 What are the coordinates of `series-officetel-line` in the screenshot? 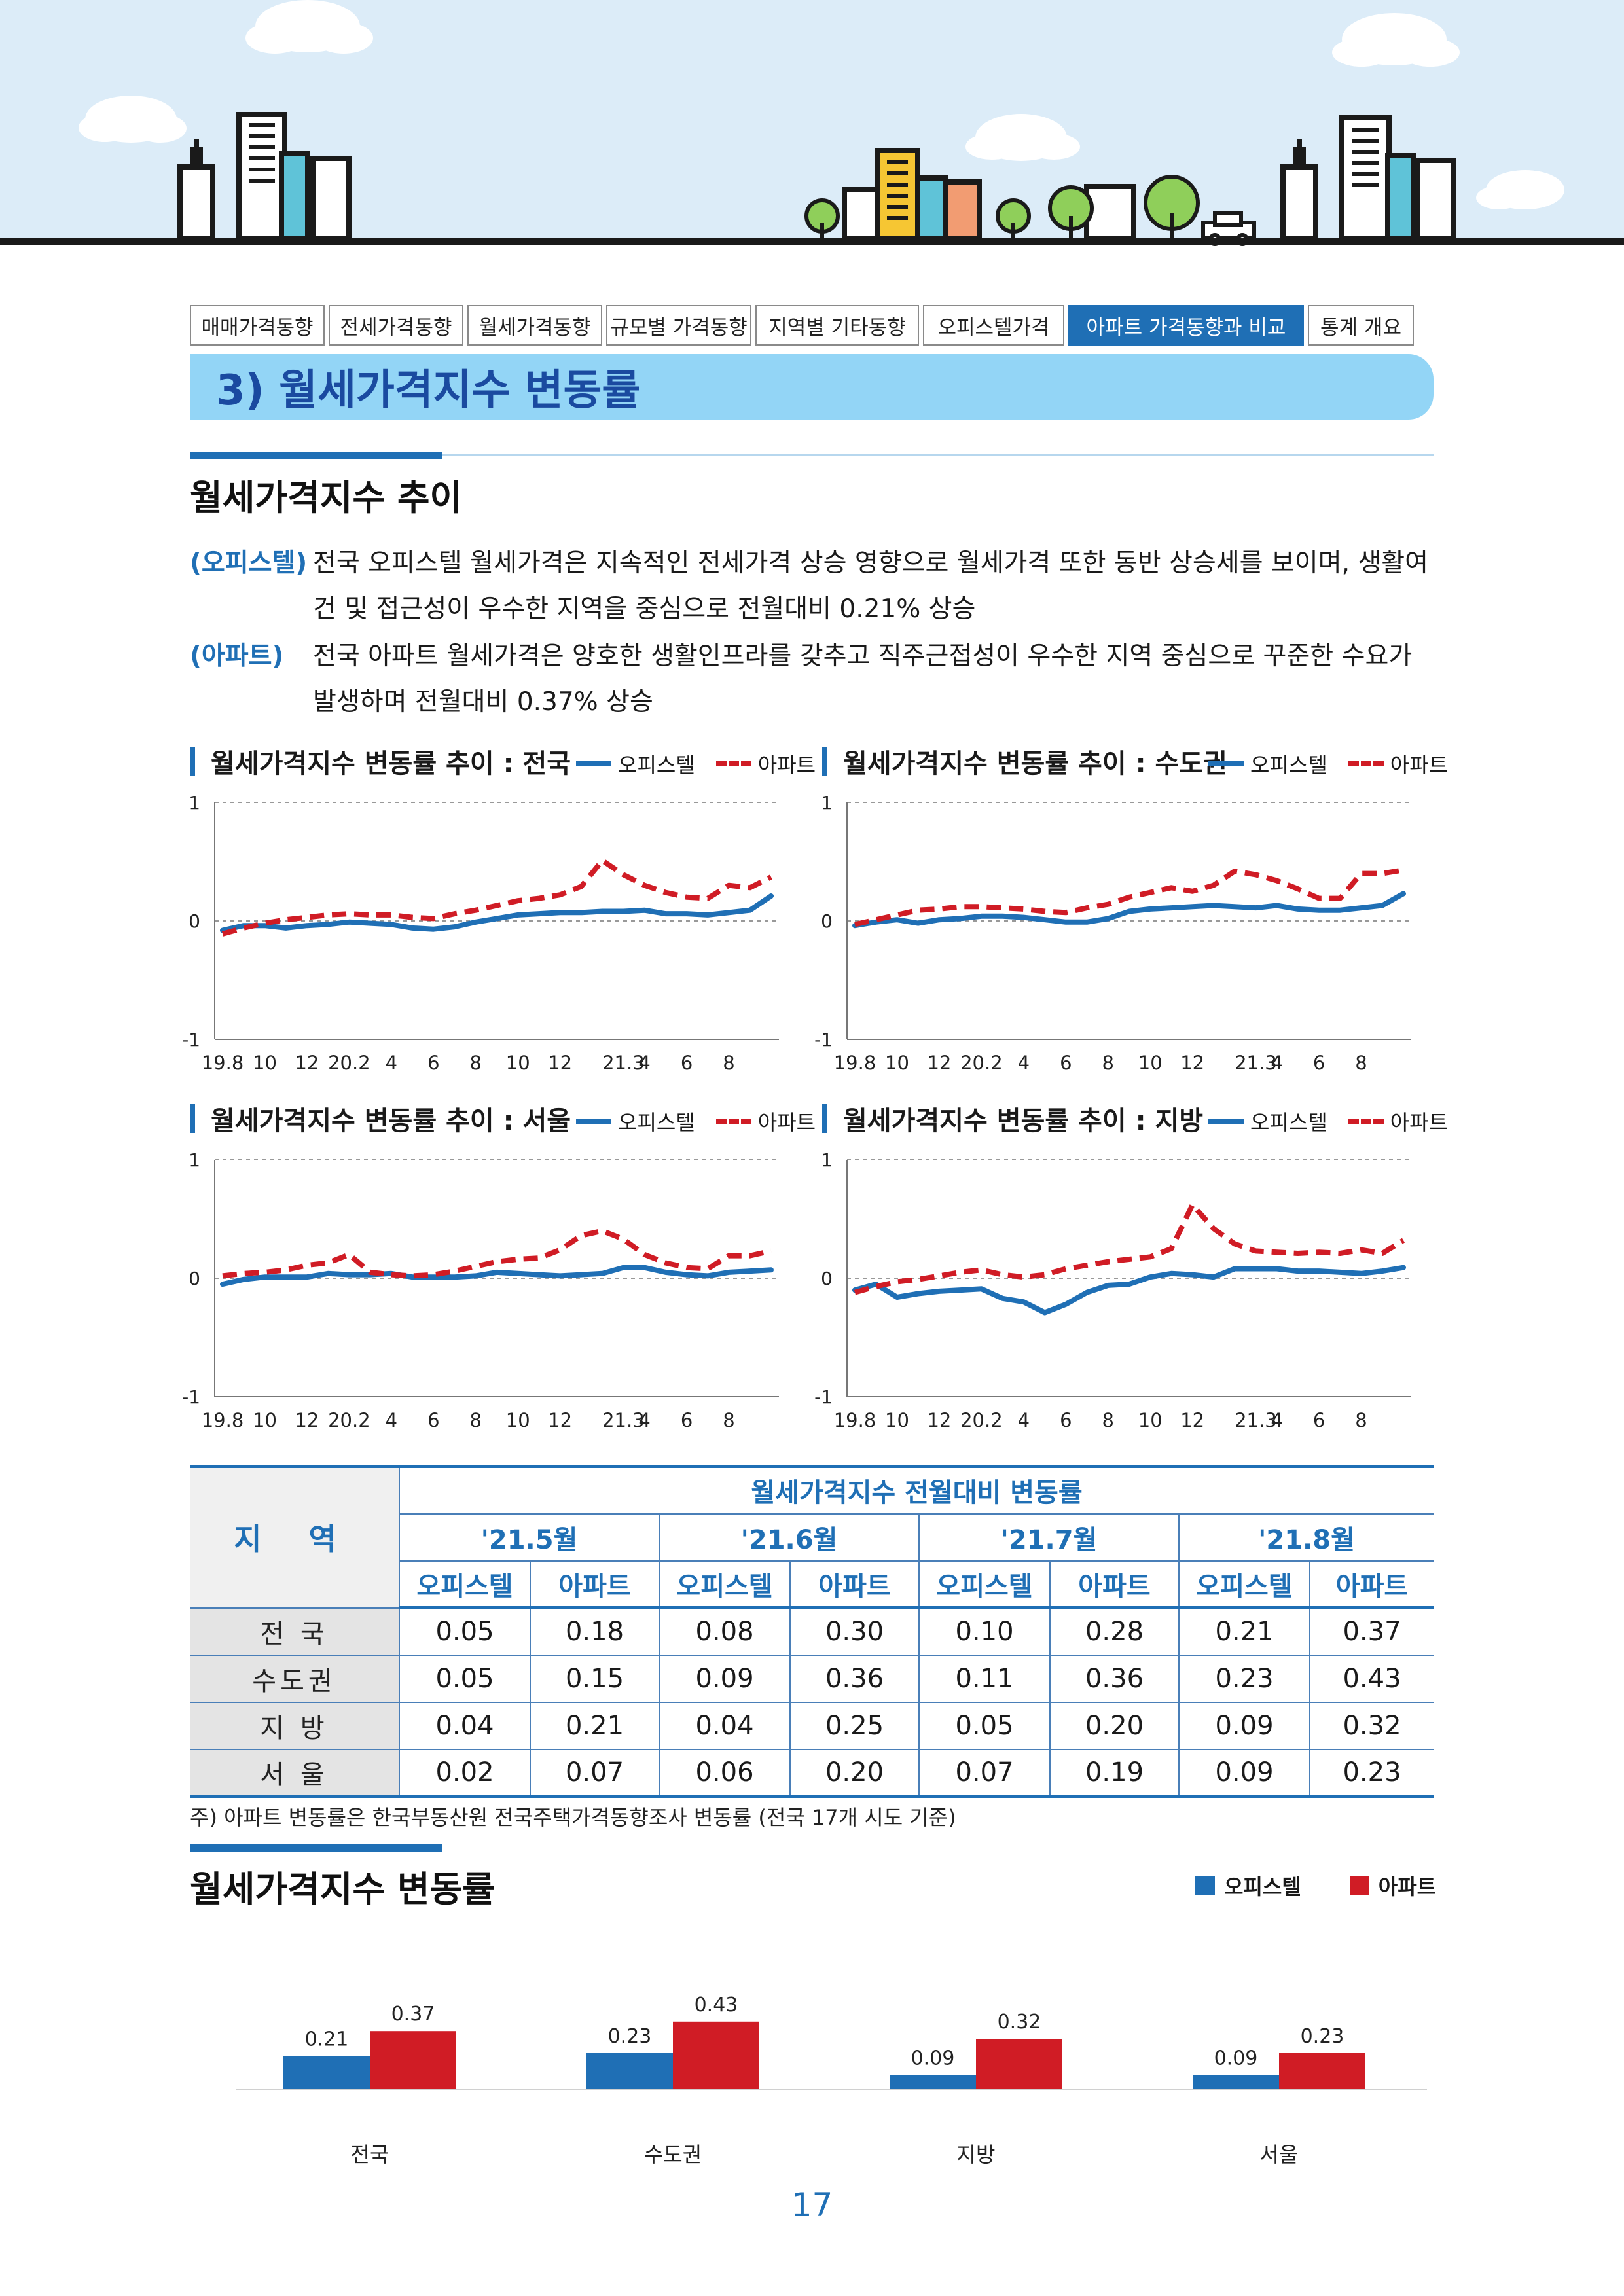 It's located at (497, 913).